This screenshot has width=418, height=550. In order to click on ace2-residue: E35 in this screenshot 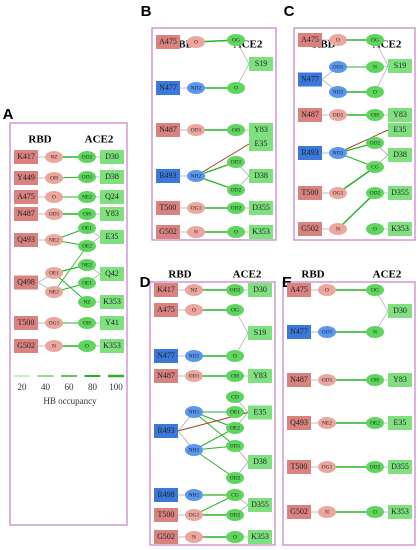, I will do `click(261, 143)`.